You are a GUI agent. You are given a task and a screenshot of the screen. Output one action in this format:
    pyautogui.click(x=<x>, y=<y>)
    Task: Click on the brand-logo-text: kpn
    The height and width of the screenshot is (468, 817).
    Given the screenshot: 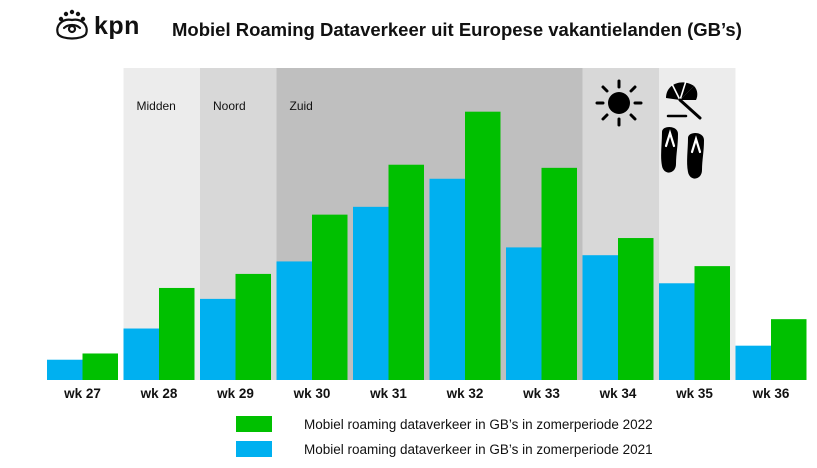 What is the action you would take?
    pyautogui.click(x=117, y=26)
    